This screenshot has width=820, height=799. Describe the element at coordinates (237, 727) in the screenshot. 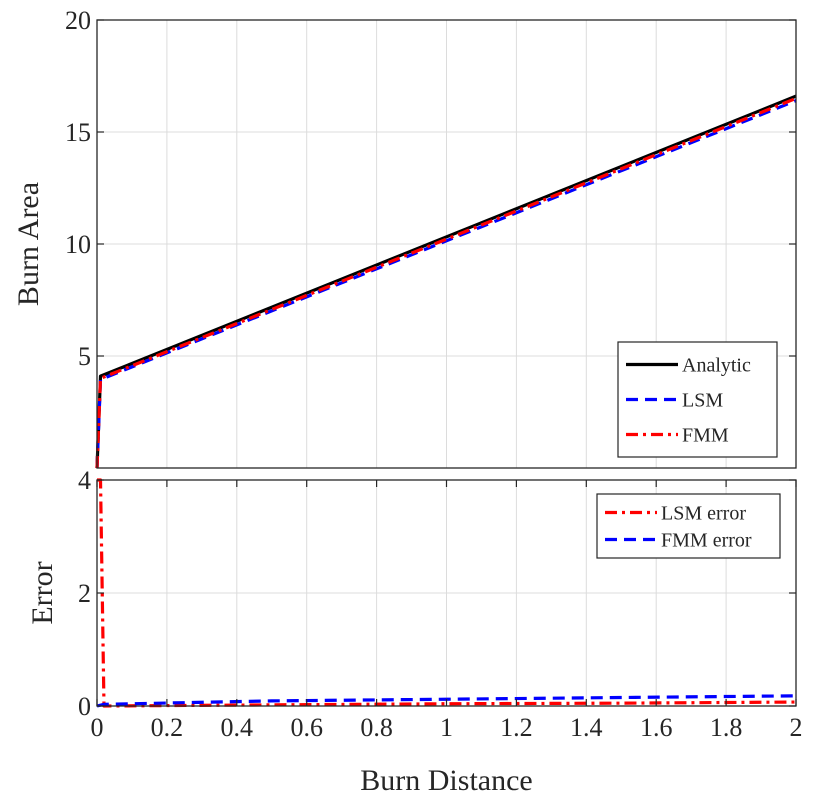

I see `x-tick-label-2: 0.4` at that location.